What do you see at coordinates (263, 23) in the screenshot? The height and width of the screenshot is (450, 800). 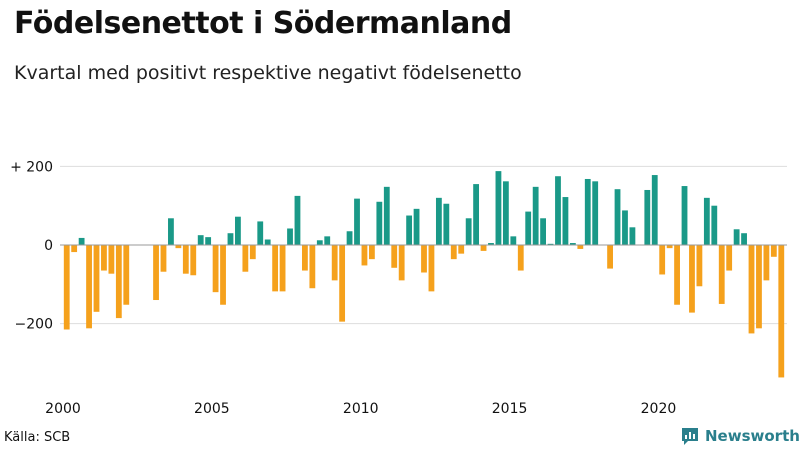 I see `chart-title: Födelsenettot i Södermanland` at bounding box center [263, 23].